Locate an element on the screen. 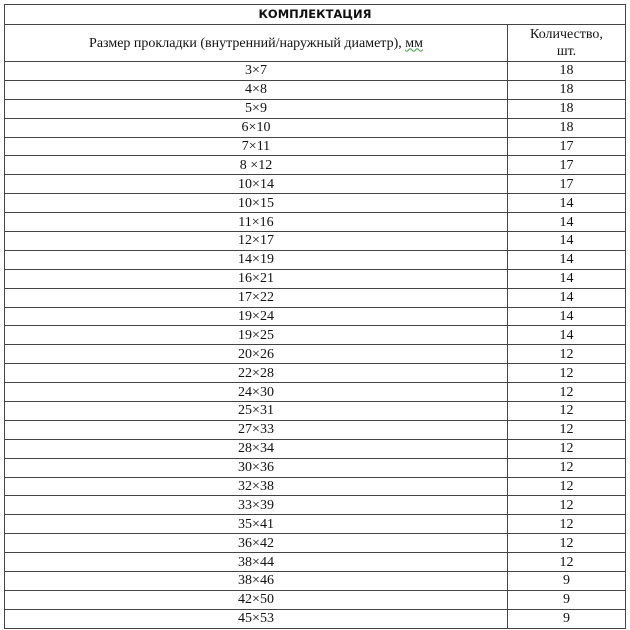 The image size is (630, 630). table-row: 28×34 12 is located at coordinates (315, 448).